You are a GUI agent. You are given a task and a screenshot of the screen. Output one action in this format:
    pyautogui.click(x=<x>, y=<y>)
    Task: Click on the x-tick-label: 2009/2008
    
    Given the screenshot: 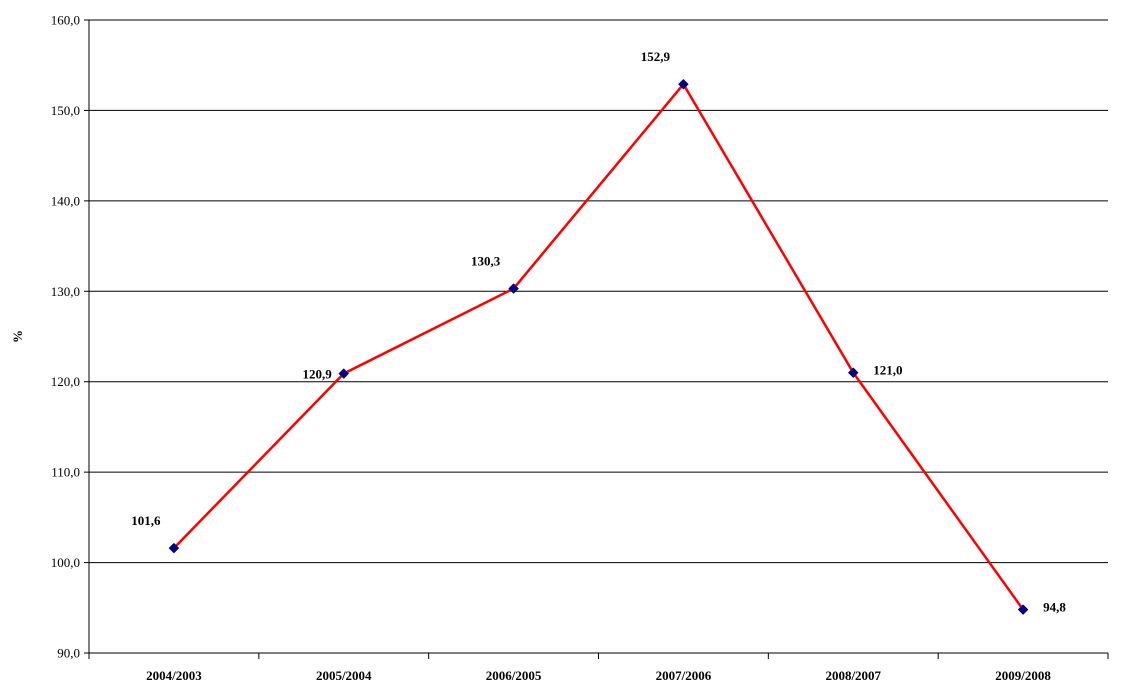 What is the action you would take?
    pyautogui.click(x=1023, y=675)
    